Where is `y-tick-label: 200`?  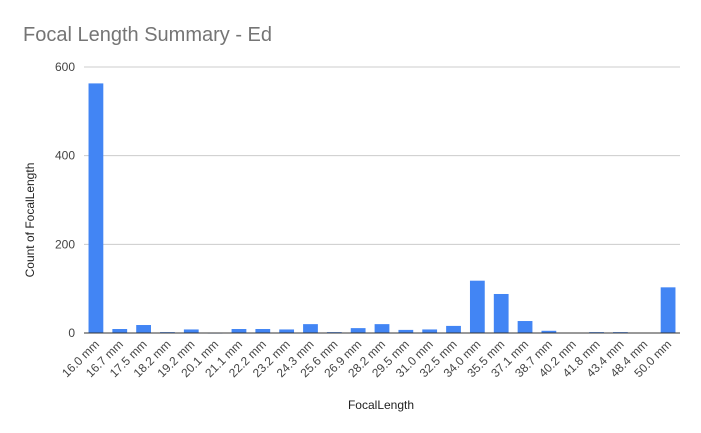 y-tick-label: 200 is located at coordinates (65, 244).